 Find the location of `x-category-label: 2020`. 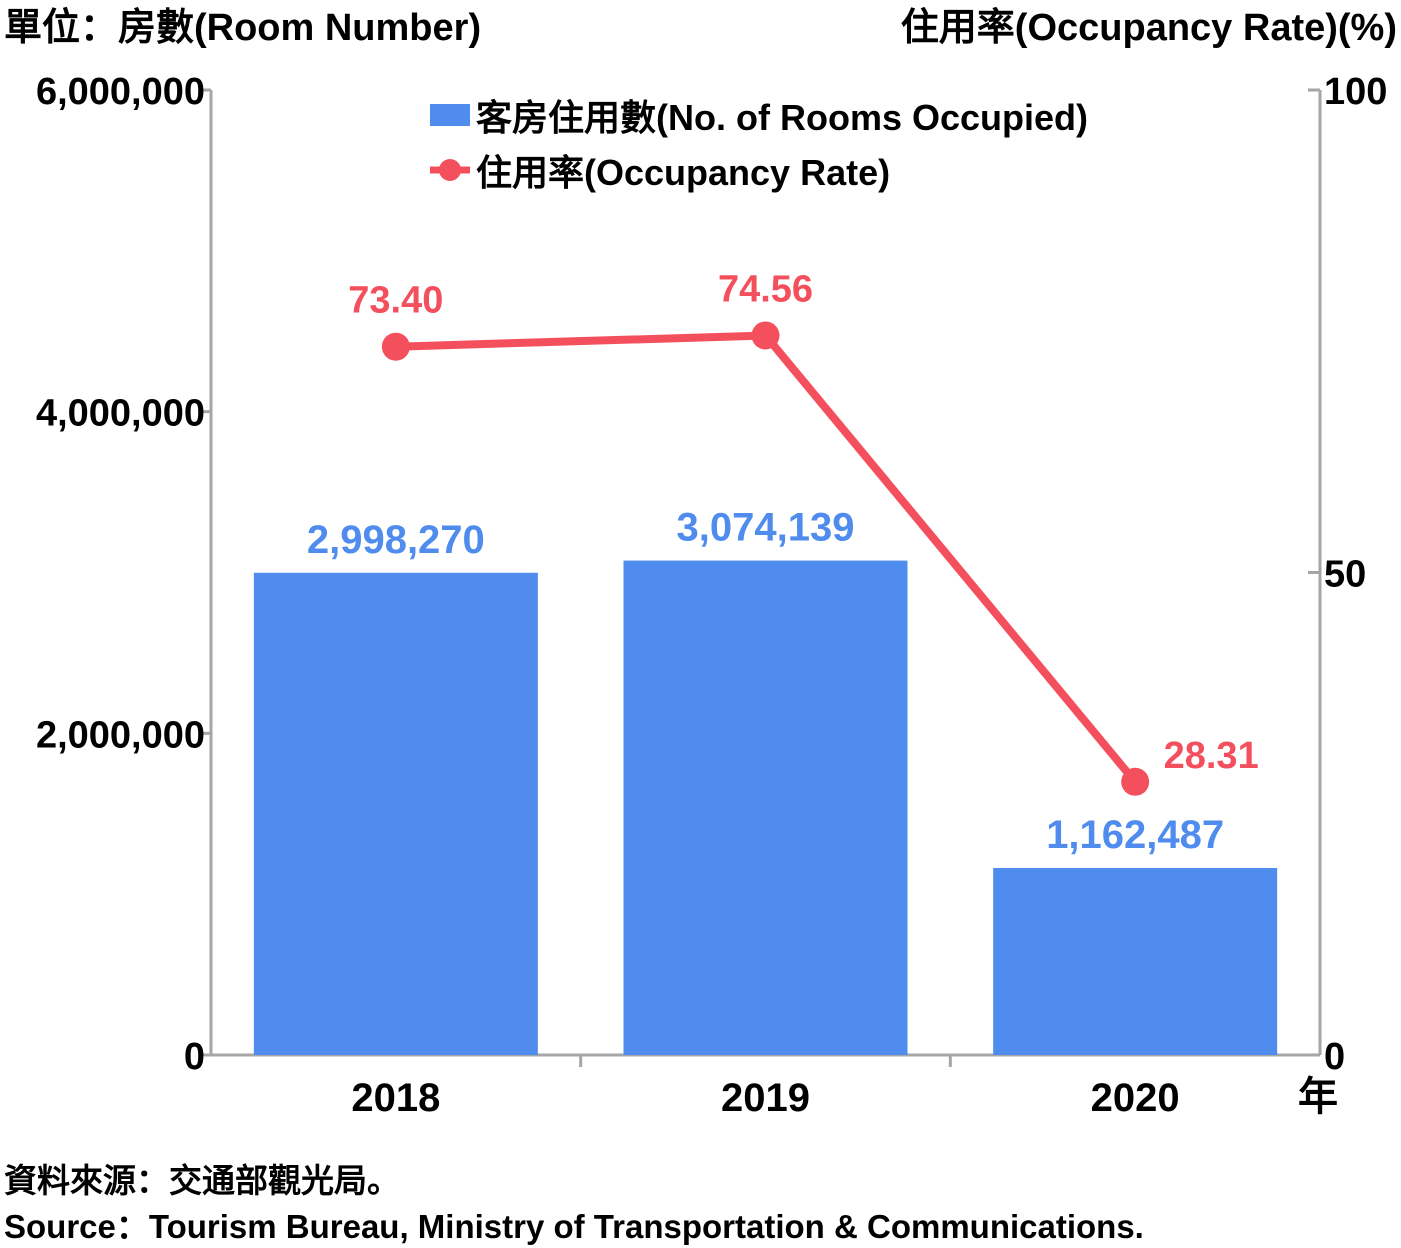

x-category-label: 2020 is located at coordinates (1135, 1098).